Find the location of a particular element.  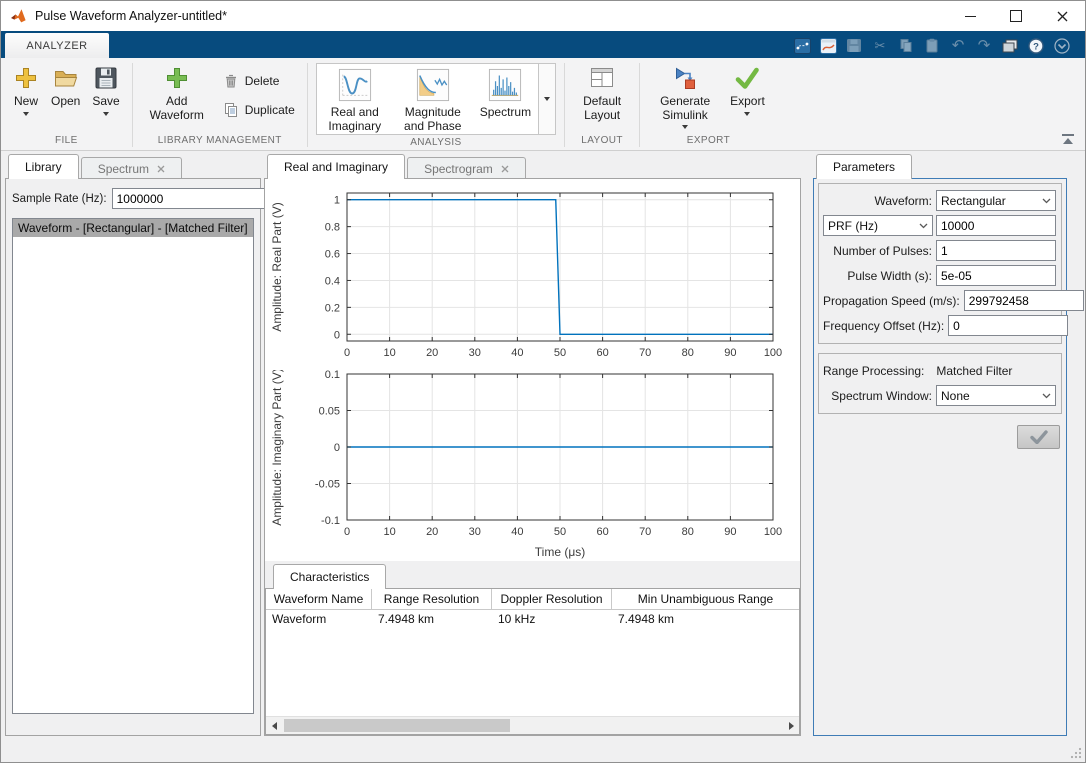

svg-text: 40 is located at coordinates (517, 532).